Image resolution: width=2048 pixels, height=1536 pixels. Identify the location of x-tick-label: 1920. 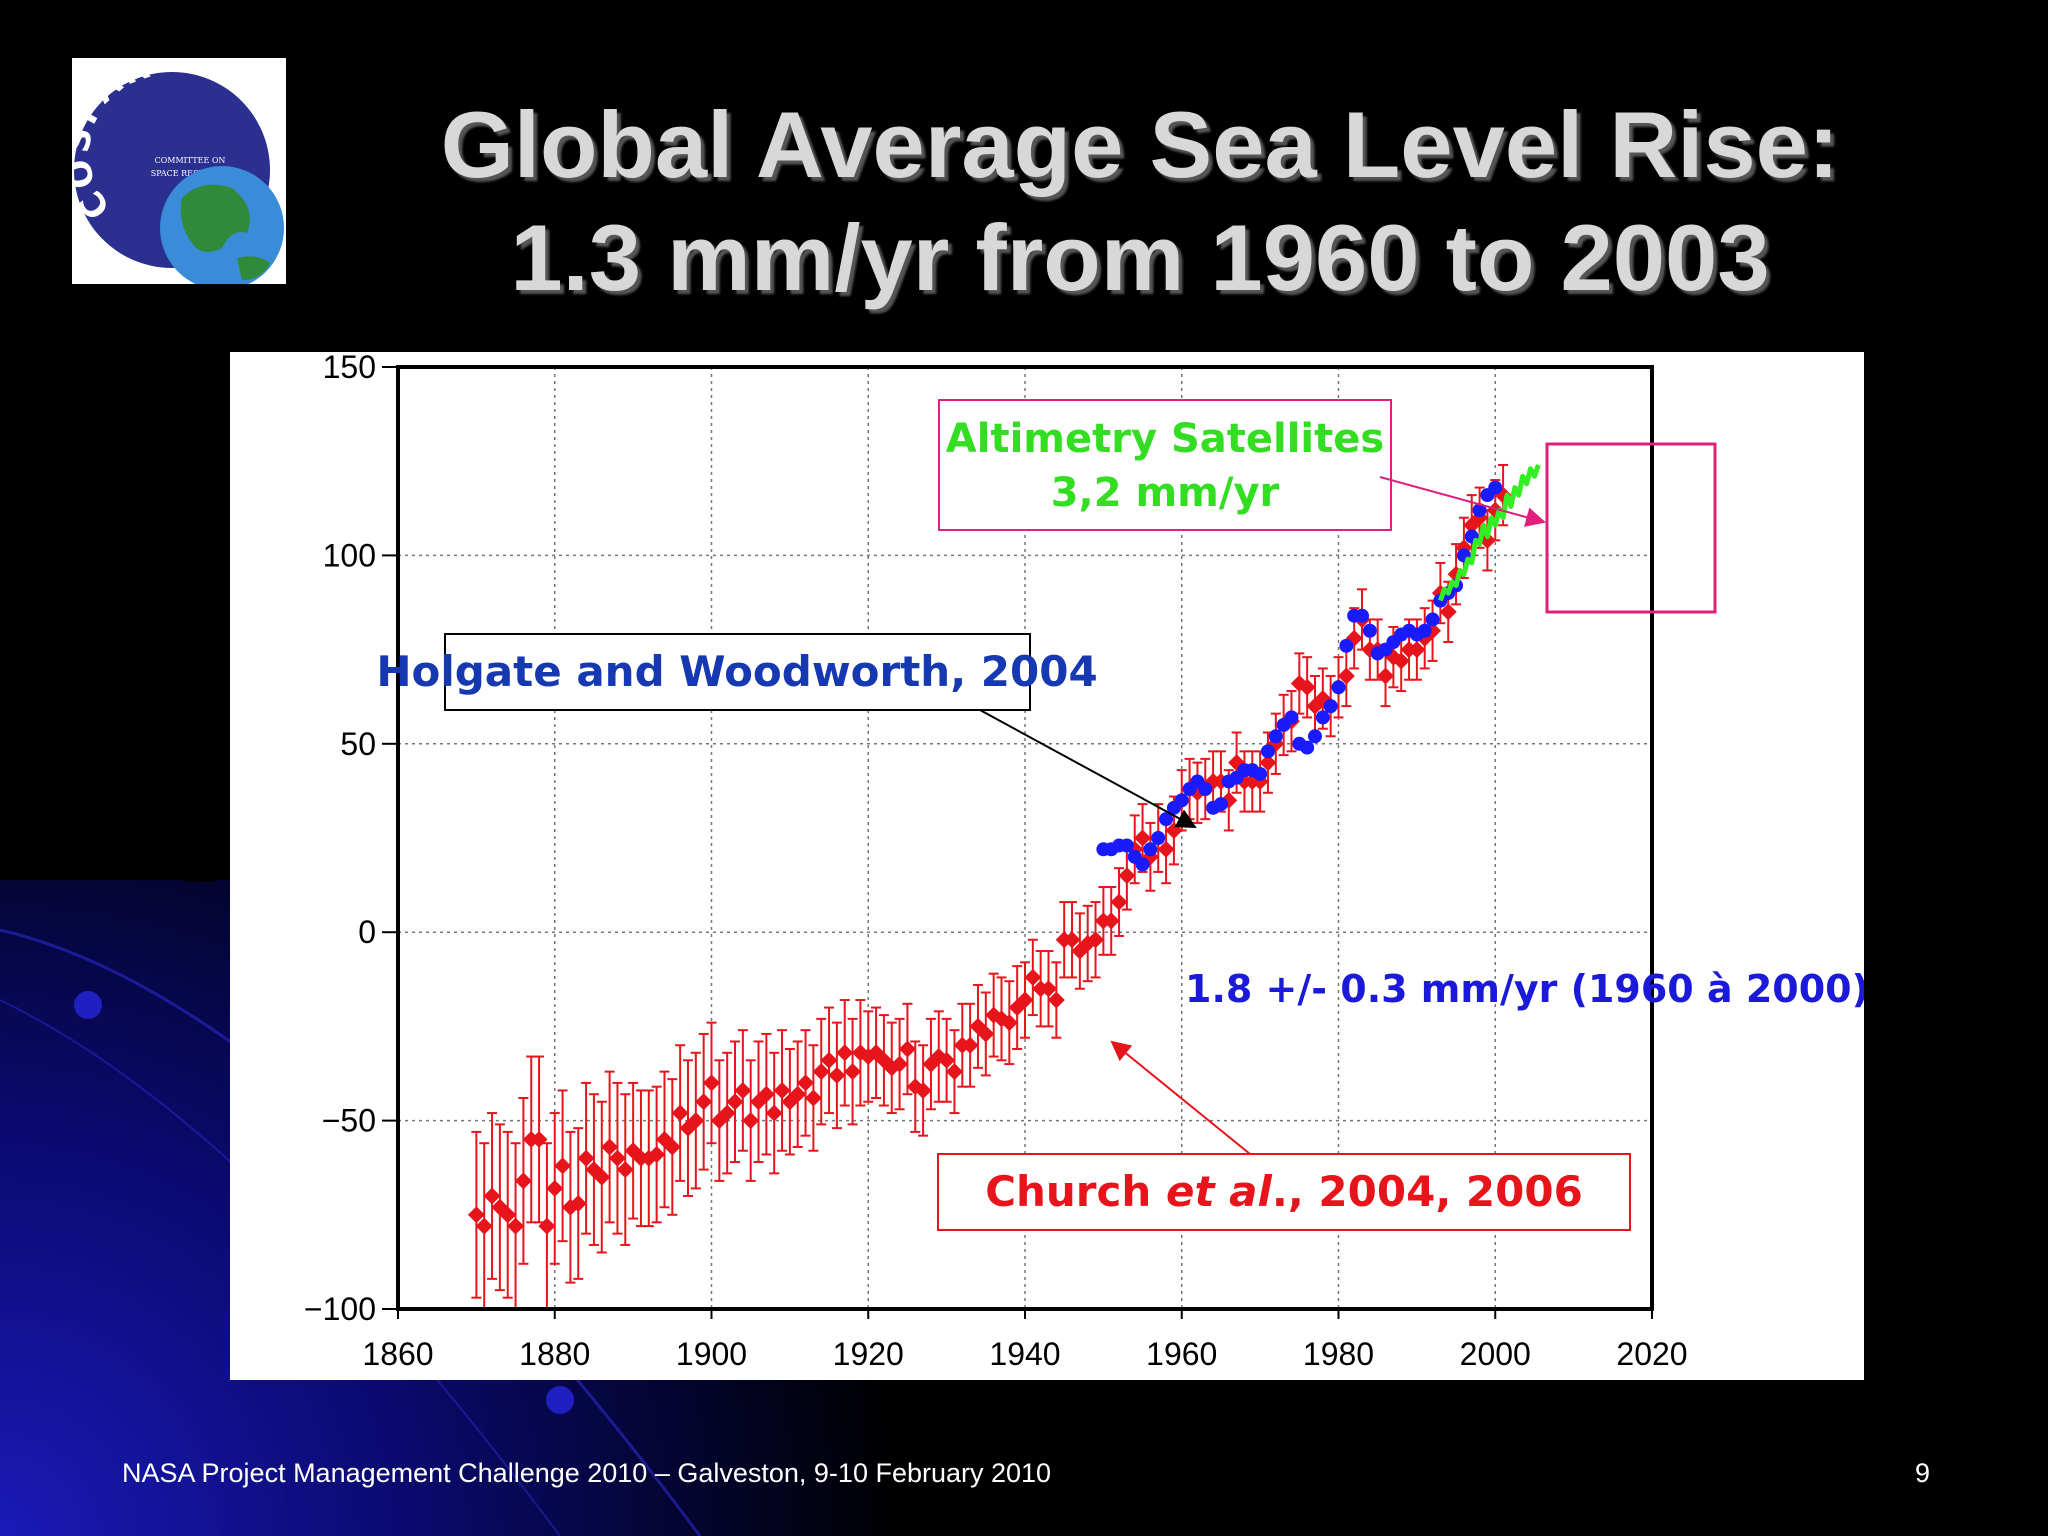
(868, 1354).